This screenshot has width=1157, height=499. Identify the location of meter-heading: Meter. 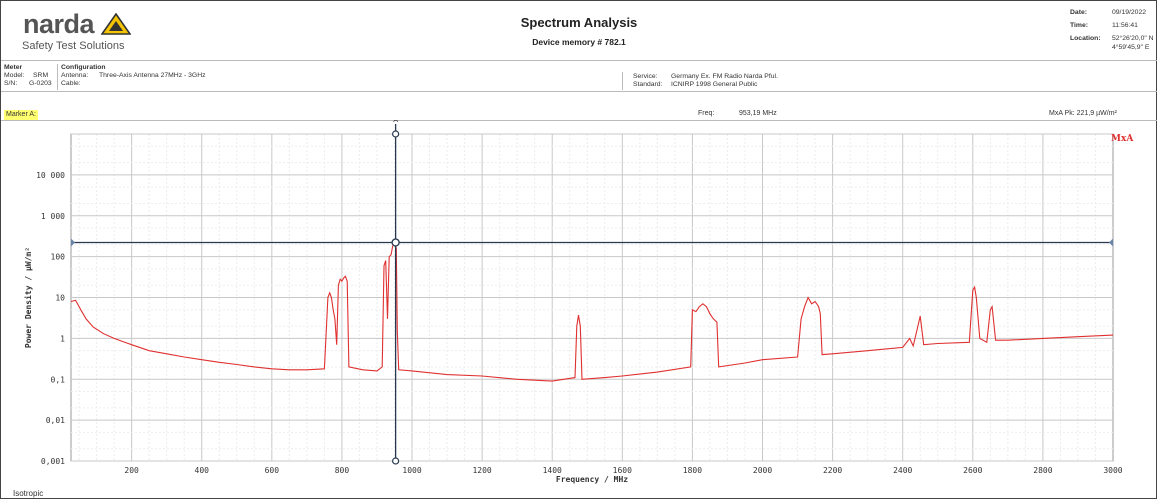
(13, 67).